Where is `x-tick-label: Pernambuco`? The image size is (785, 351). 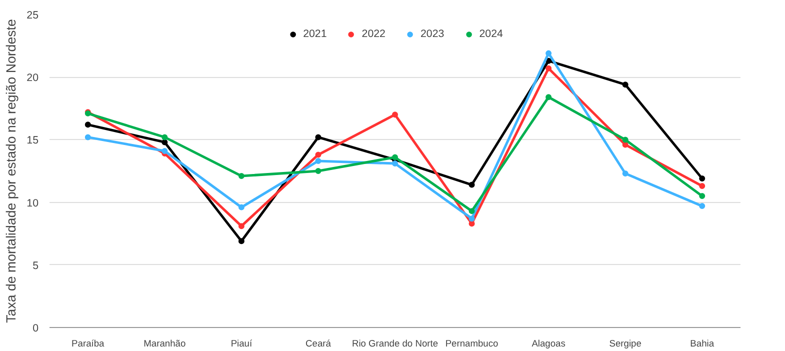
x-tick-label: Pernambuco is located at coordinates (471, 343).